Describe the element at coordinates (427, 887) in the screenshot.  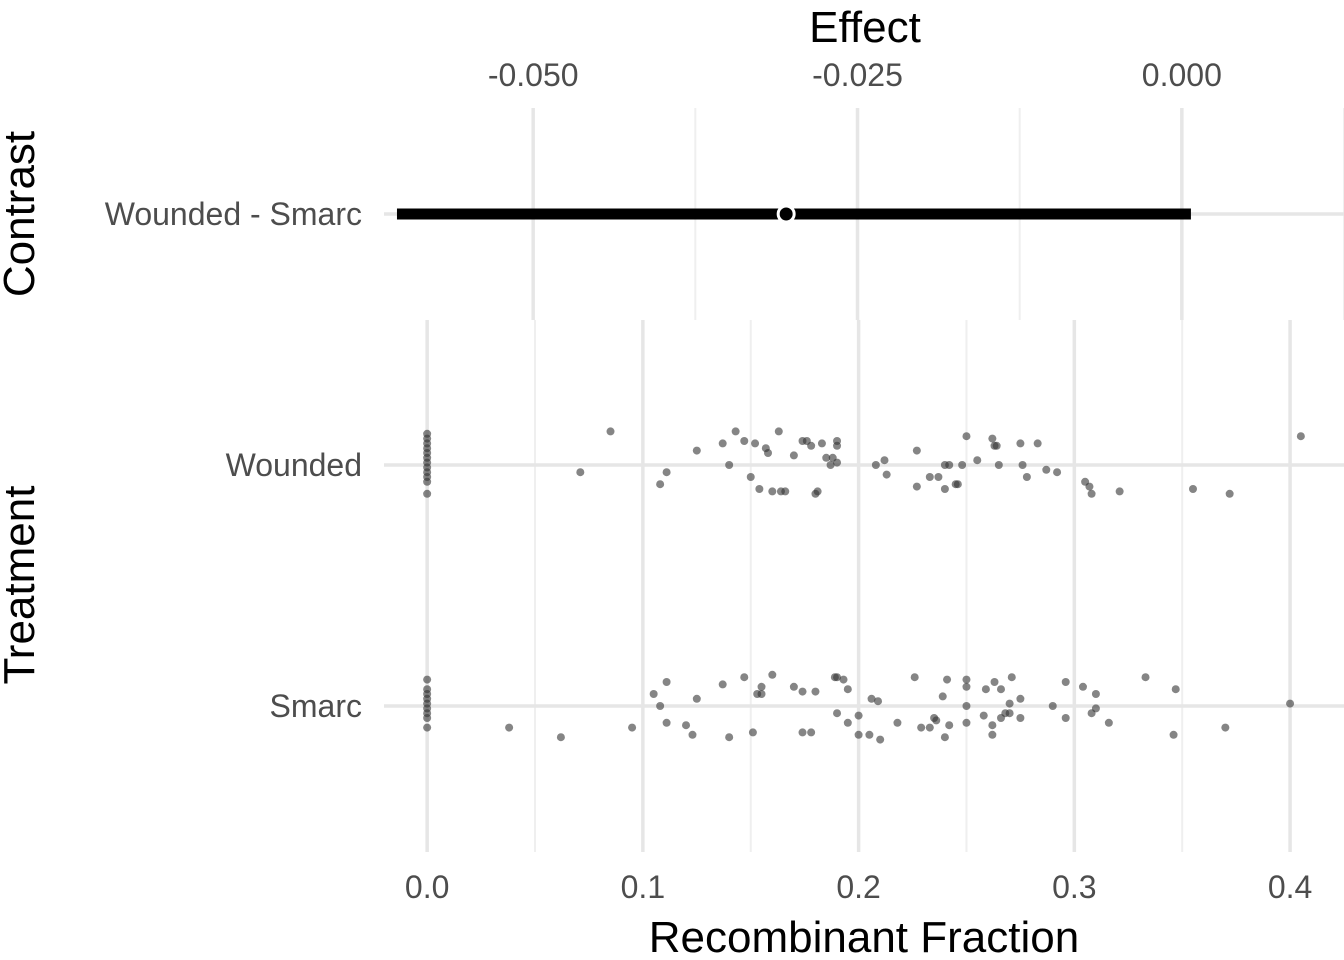
I see `bottom-x-tick-label: 0.0` at that location.